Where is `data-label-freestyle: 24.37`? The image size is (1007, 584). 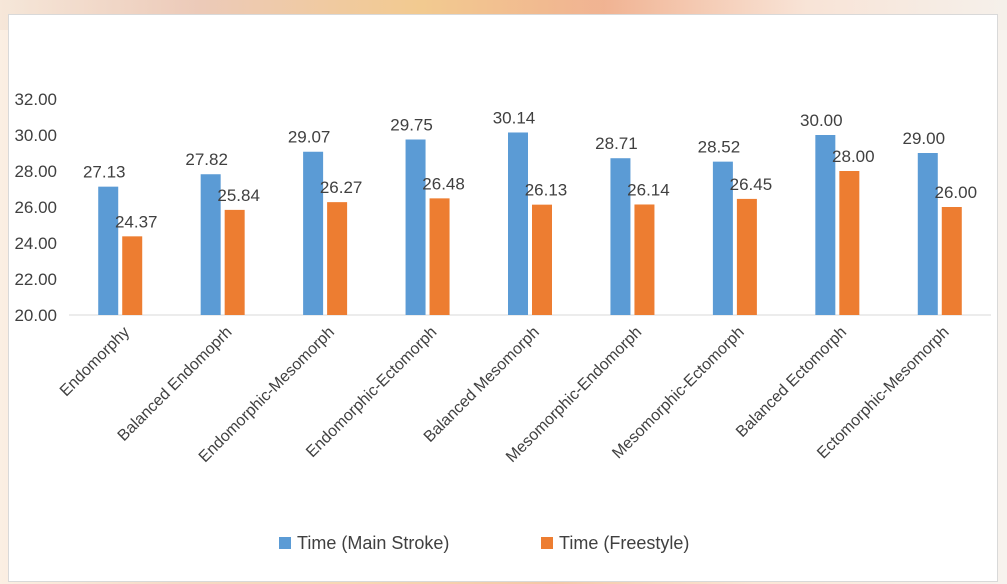
data-label-freestyle: 24.37 is located at coordinates (136, 221).